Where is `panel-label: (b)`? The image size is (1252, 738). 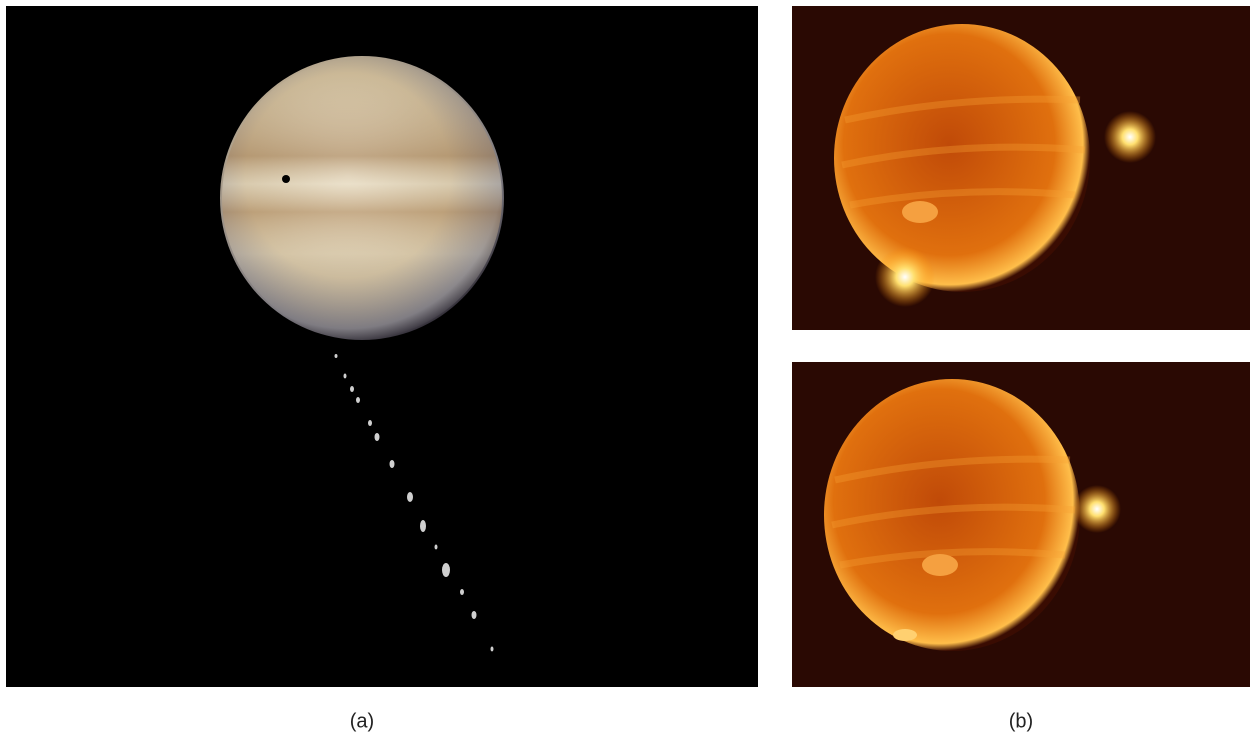 panel-label: (b) is located at coordinates (1021, 721).